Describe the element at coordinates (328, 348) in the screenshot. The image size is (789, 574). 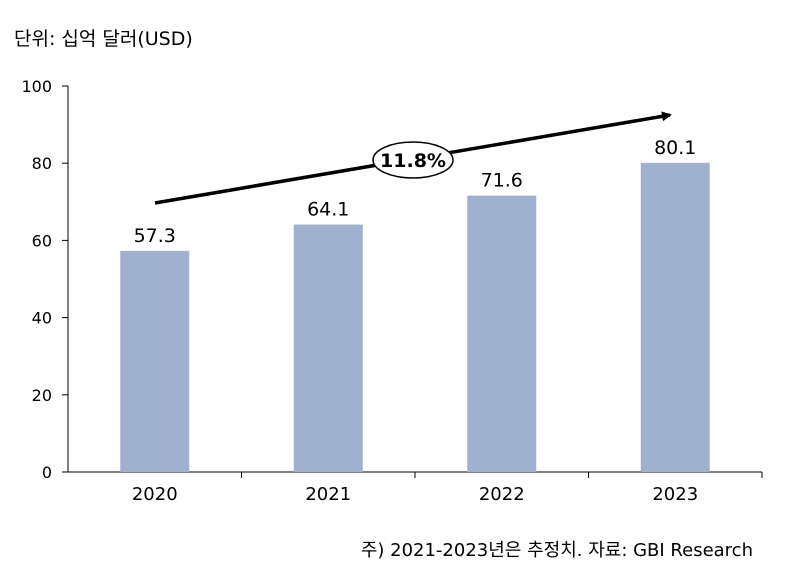
I see `bar-2021` at that location.